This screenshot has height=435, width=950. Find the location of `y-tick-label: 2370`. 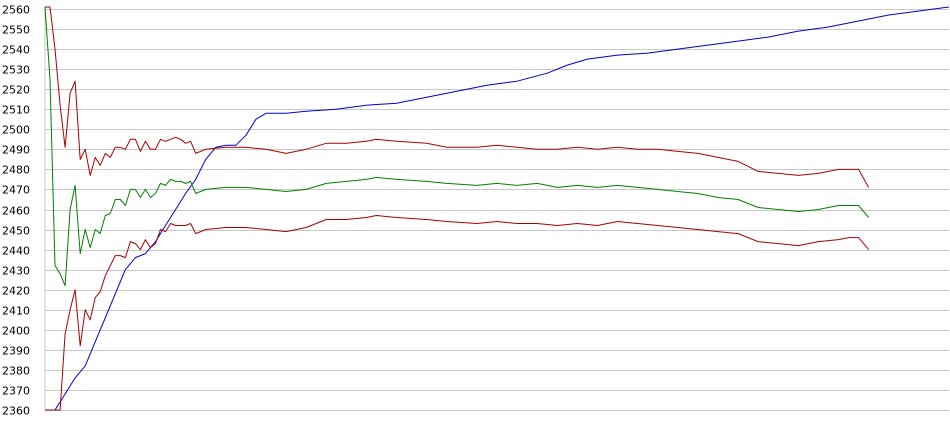

y-tick-label: 2370 is located at coordinates (16, 391).